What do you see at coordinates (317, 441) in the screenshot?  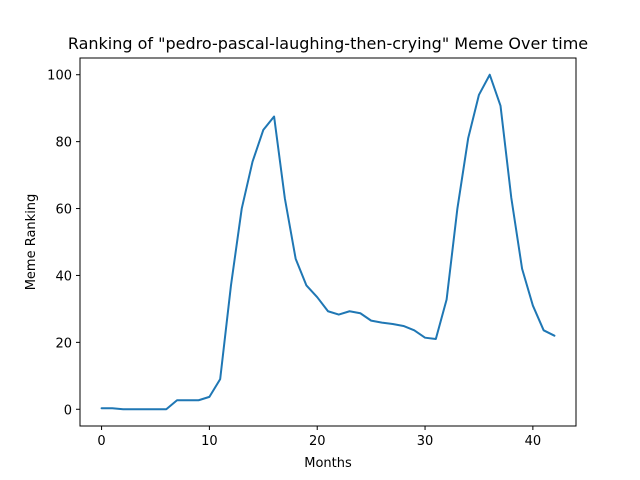 I see `x-tick-label: 20` at bounding box center [317, 441].